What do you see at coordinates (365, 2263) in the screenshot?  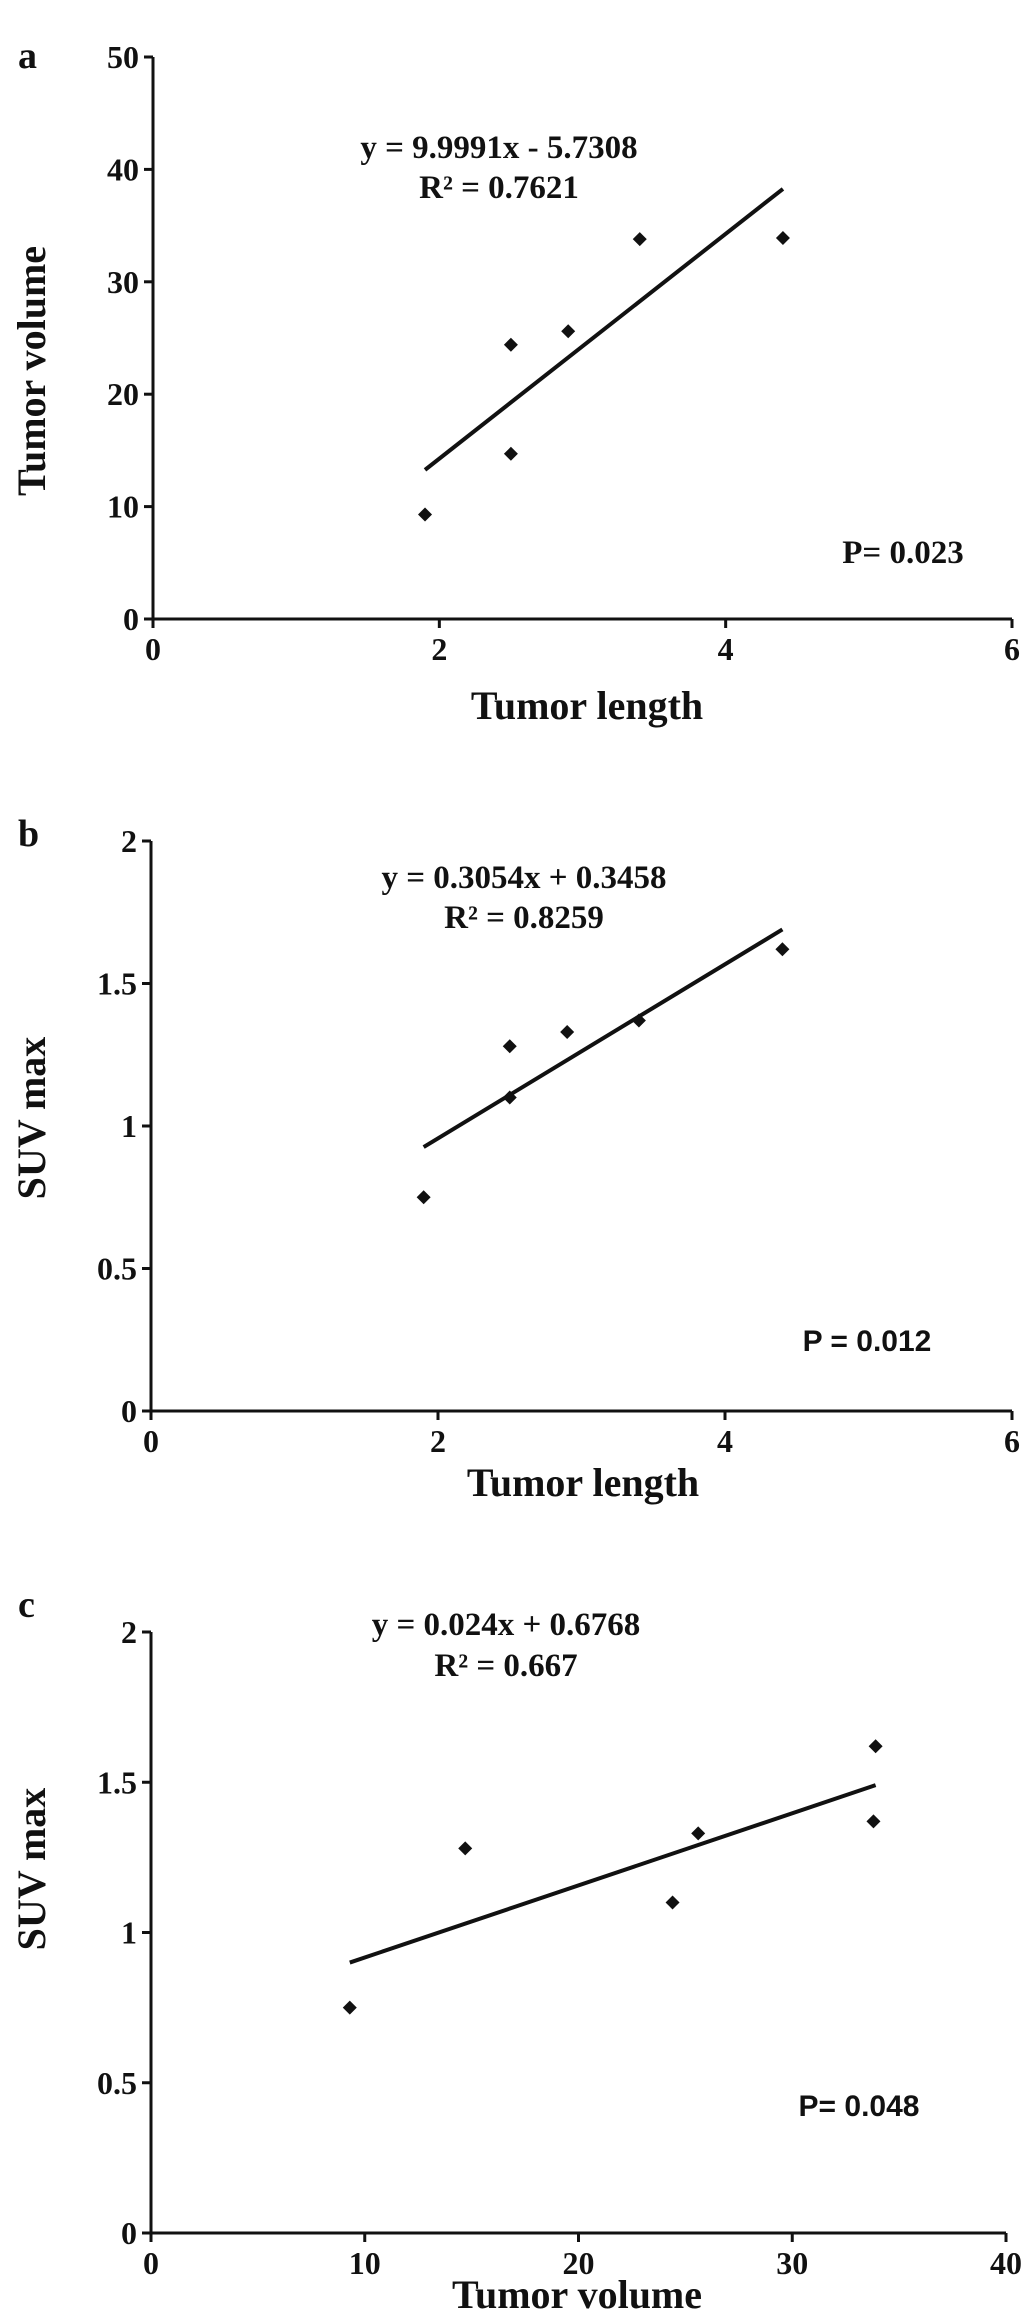 I see `x-tick-label: 10` at bounding box center [365, 2263].